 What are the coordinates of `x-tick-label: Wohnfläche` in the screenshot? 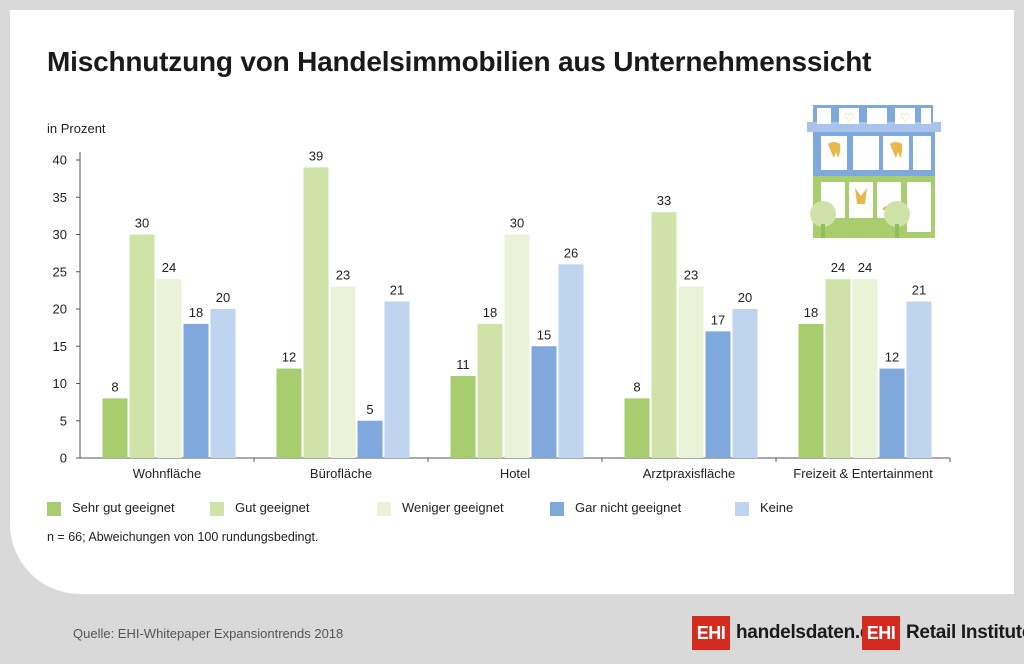 It's located at (167, 473).